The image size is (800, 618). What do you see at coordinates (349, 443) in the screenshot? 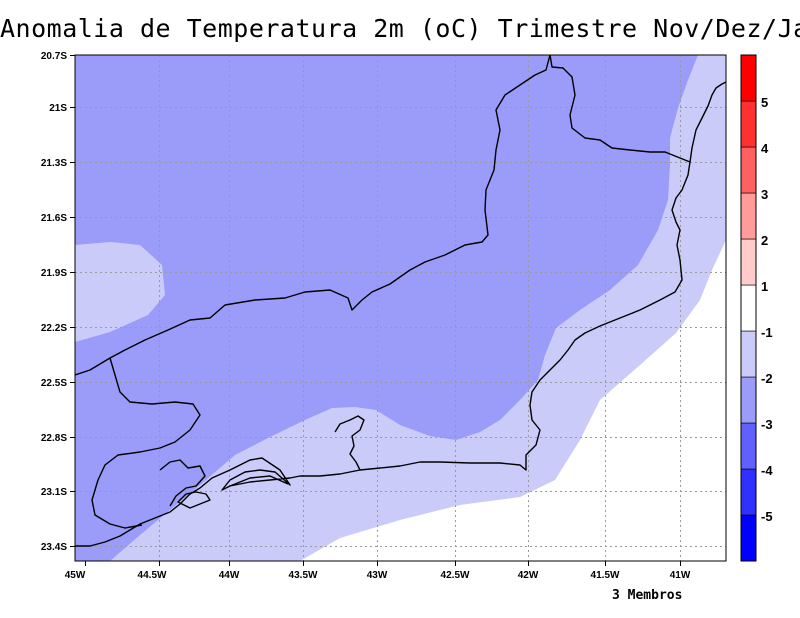
I see `bay-islands` at bounding box center [349, 443].